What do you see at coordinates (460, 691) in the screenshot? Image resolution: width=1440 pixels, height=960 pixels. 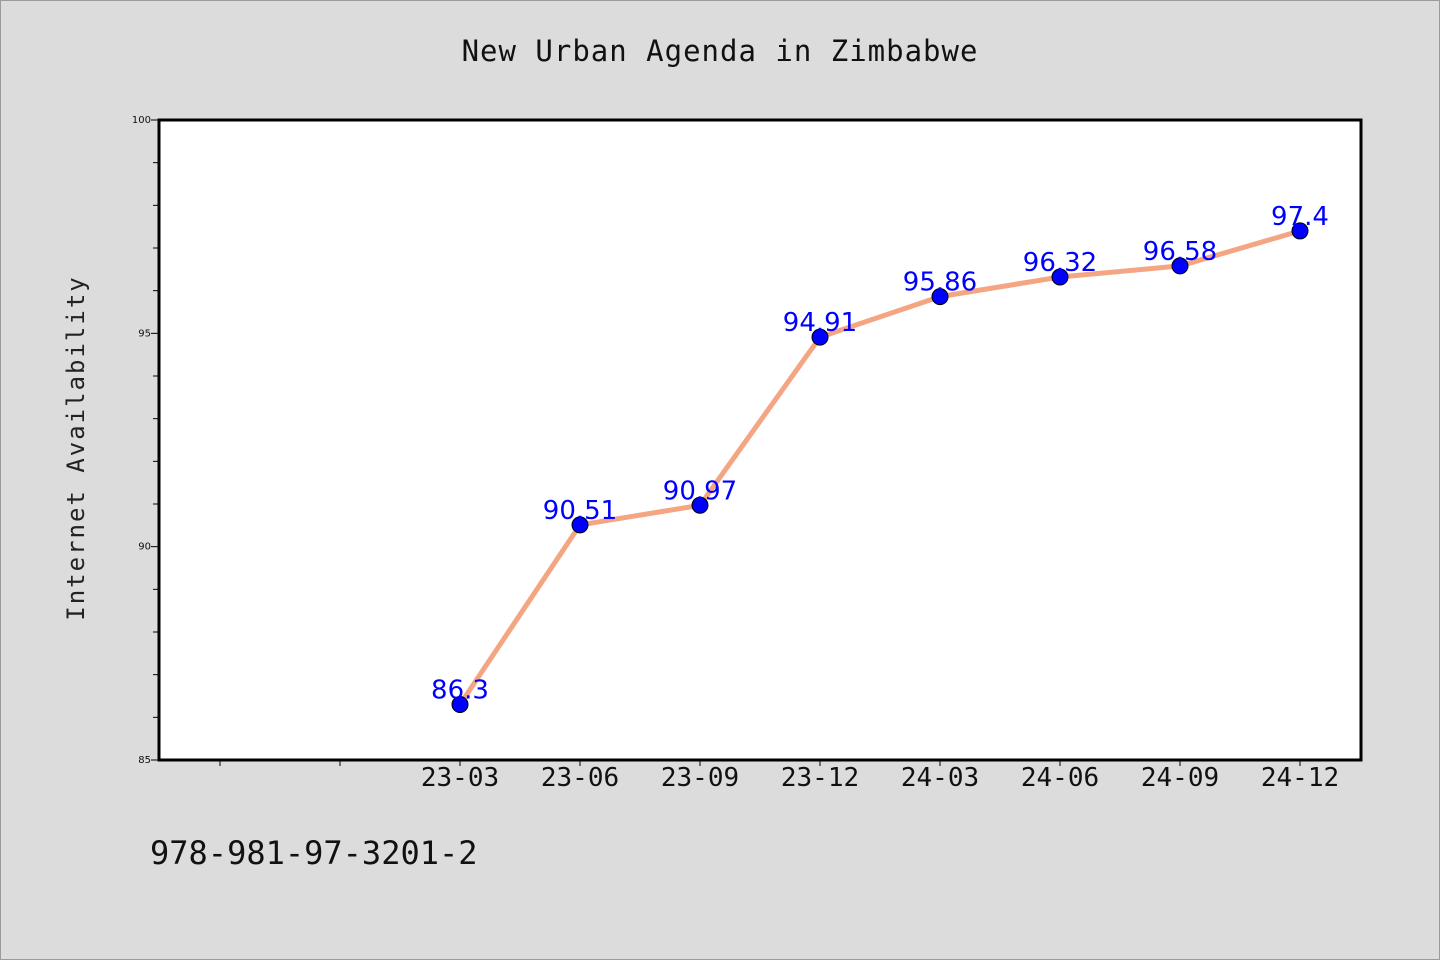 I see `data-label: 86.3` at bounding box center [460, 691].